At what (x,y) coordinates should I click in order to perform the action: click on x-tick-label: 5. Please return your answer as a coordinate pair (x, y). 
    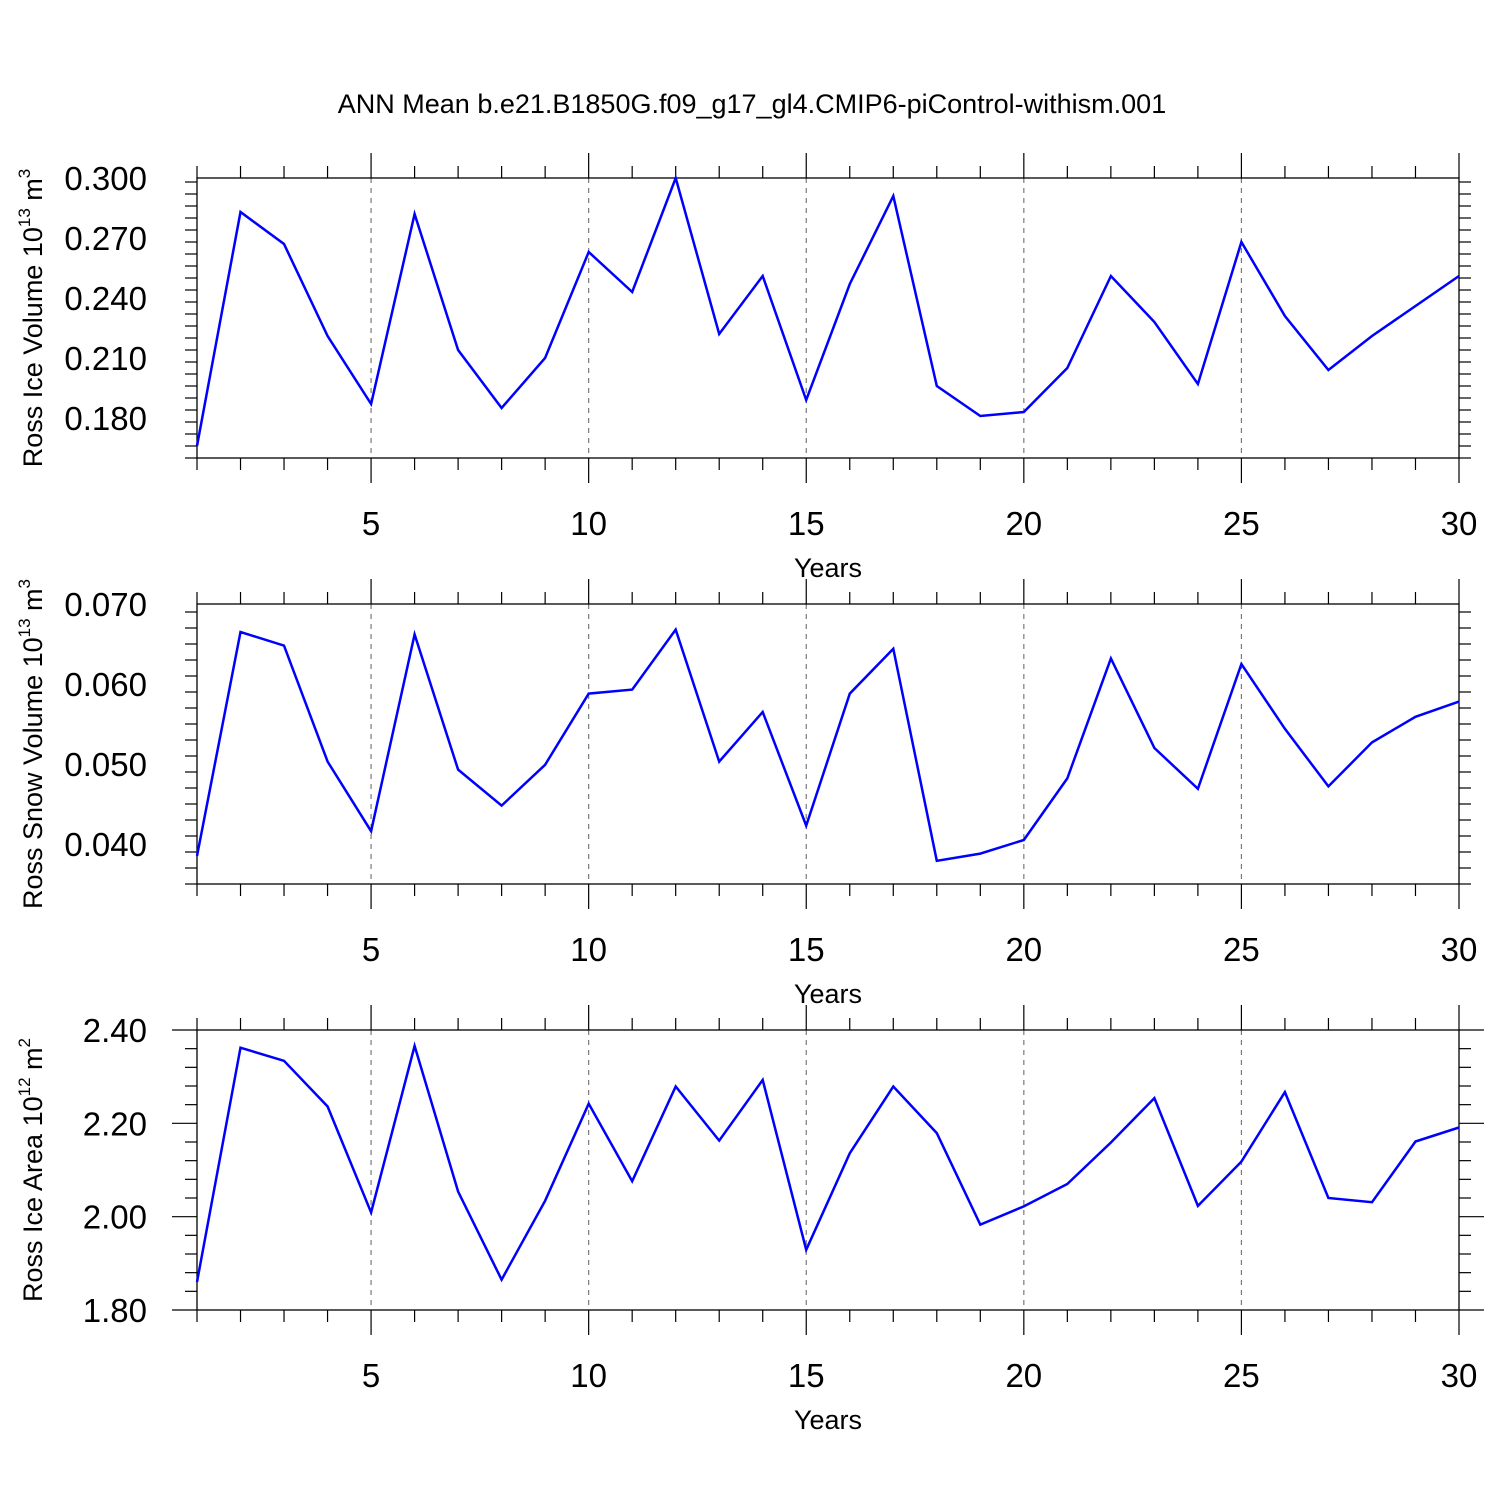
    Looking at the image, I should click on (371, 949).